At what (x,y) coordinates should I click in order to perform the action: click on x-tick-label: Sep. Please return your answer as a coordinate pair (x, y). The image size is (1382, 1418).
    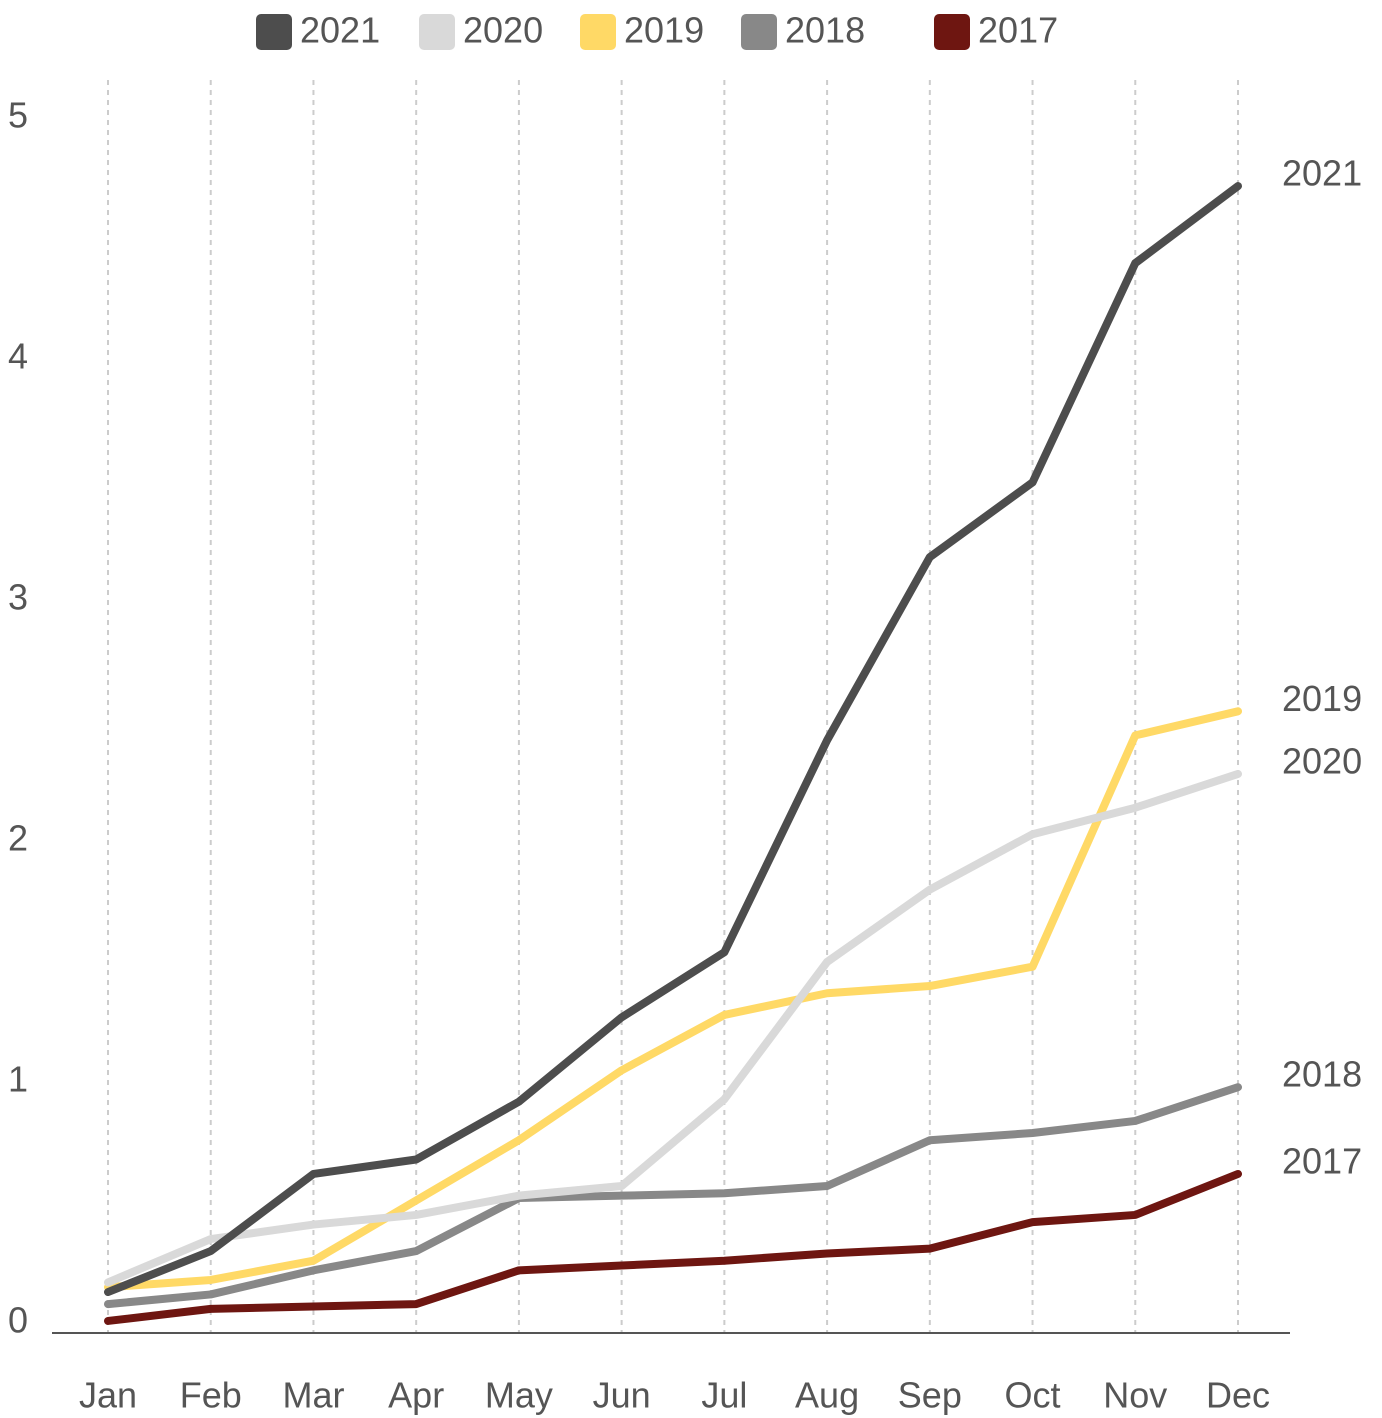
    Looking at the image, I should click on (930, 1395).